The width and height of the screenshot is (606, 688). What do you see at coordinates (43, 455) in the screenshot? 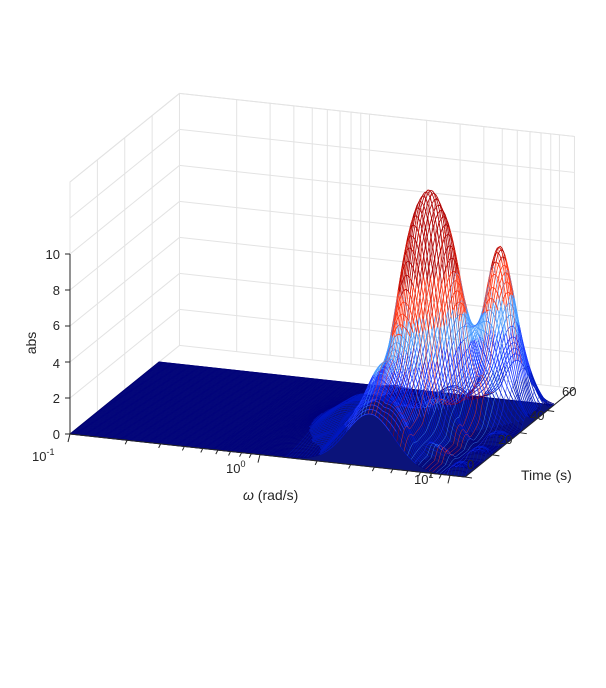
I see `omega-tick-label: 10⁻¹` at bounding box center [43, 455].